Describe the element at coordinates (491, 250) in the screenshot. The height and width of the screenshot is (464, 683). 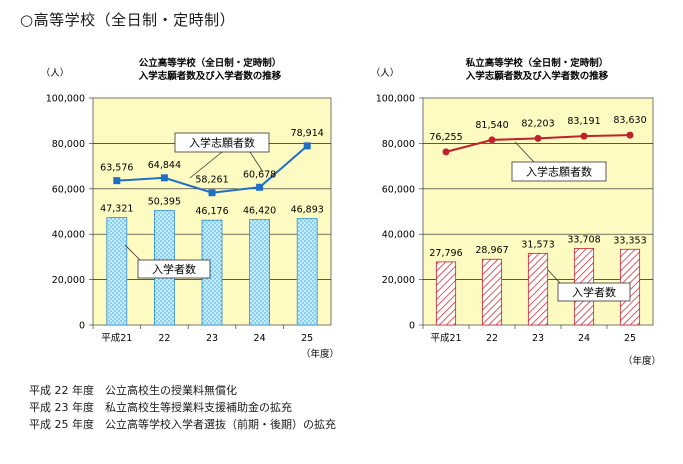
I see `bar-data-label: 28,967` at that location.